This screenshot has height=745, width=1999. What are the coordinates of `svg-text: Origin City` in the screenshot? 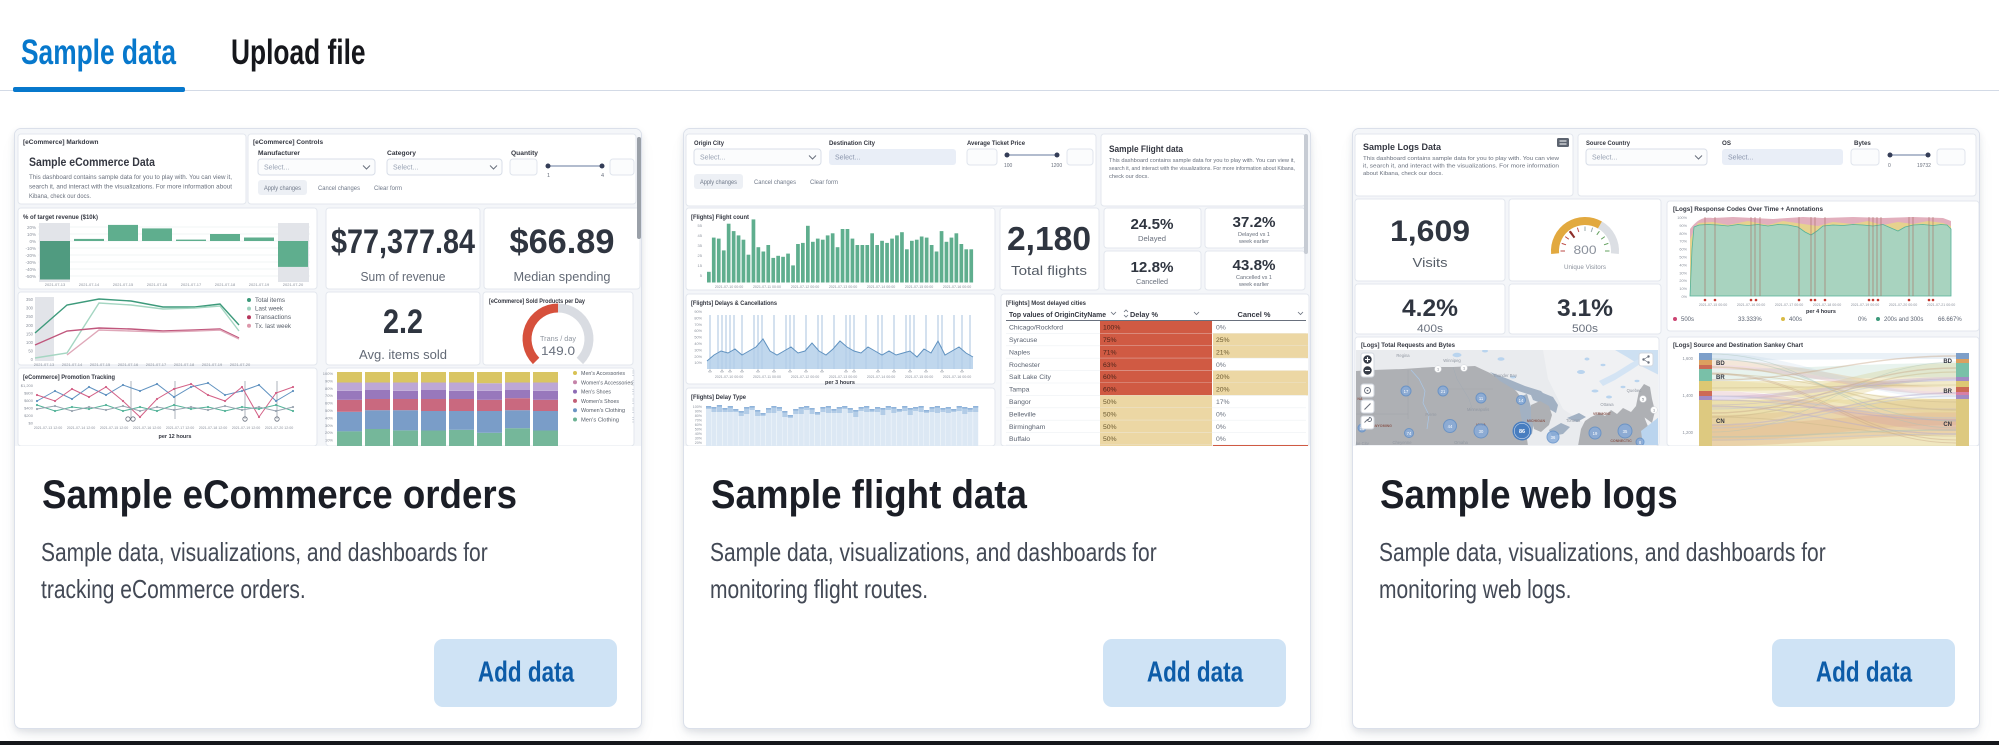 It's located at (709, 143).